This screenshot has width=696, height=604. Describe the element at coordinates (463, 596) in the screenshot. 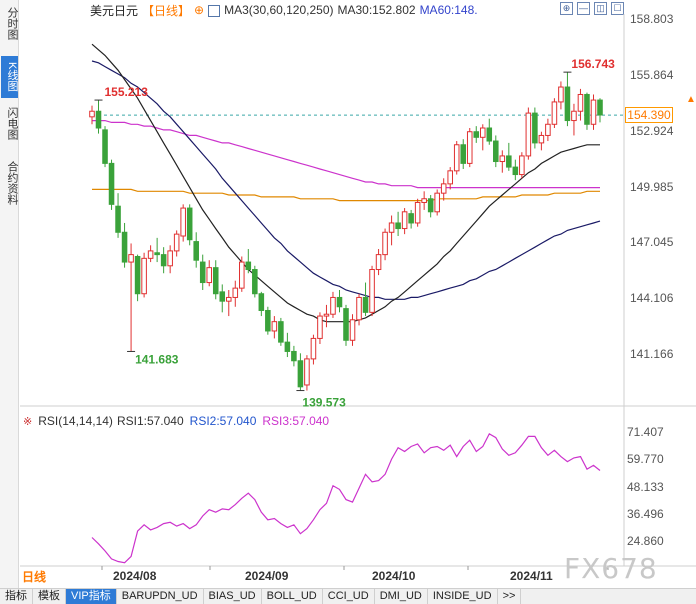

I see `tab-inside: INSIDE_UD` at that location.